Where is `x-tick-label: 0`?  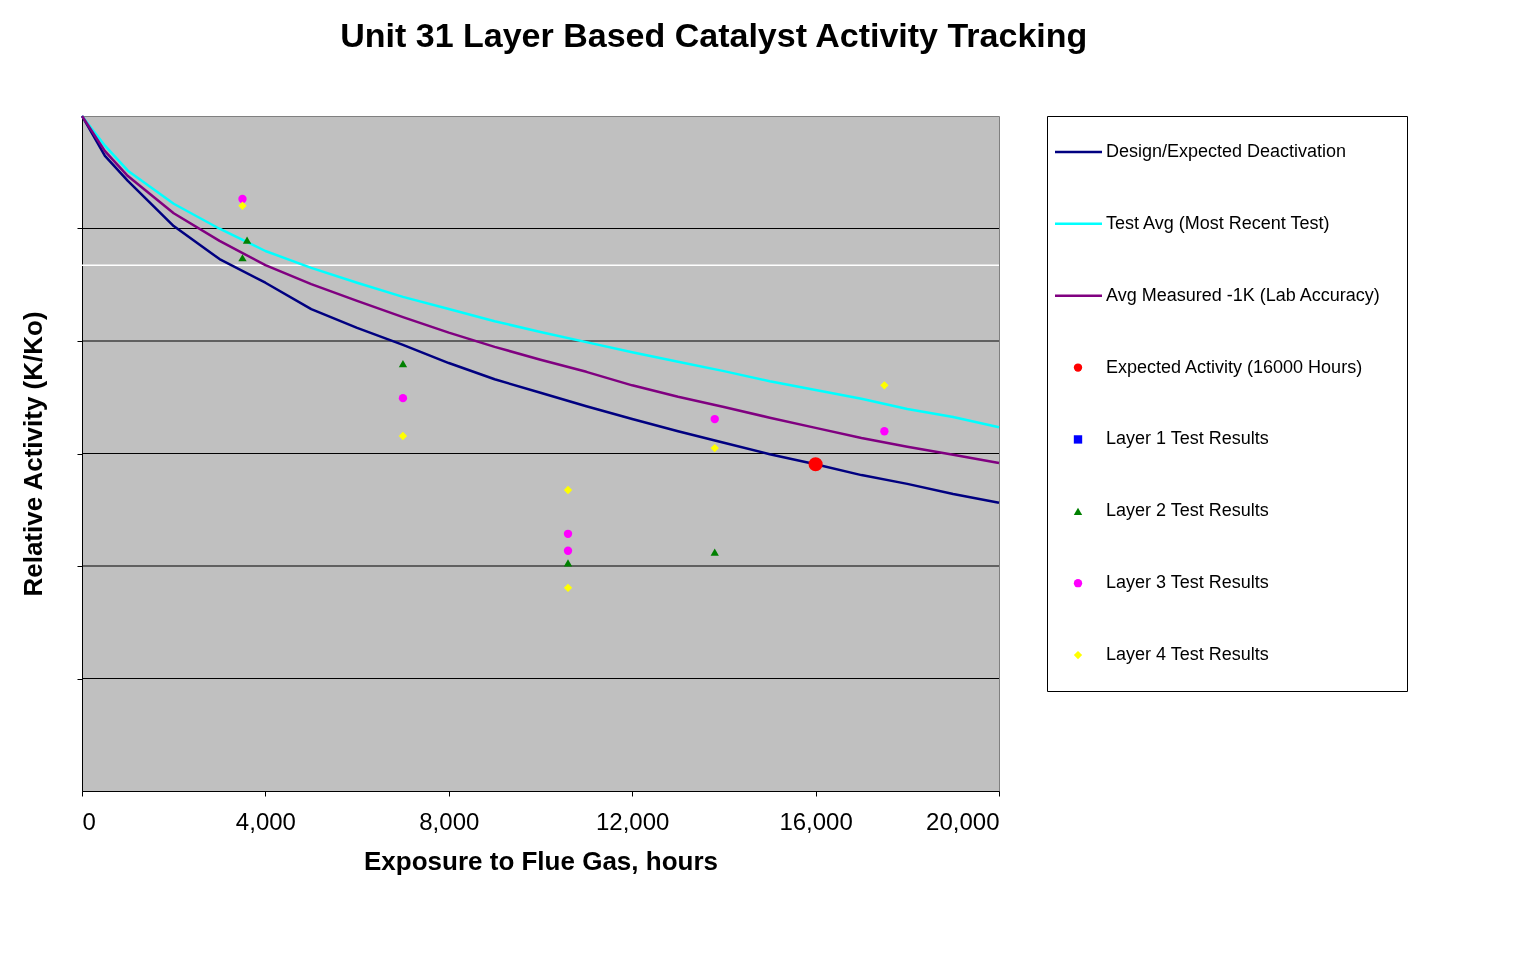
x-tick-label: 0 is located at coordinates (89, 821).